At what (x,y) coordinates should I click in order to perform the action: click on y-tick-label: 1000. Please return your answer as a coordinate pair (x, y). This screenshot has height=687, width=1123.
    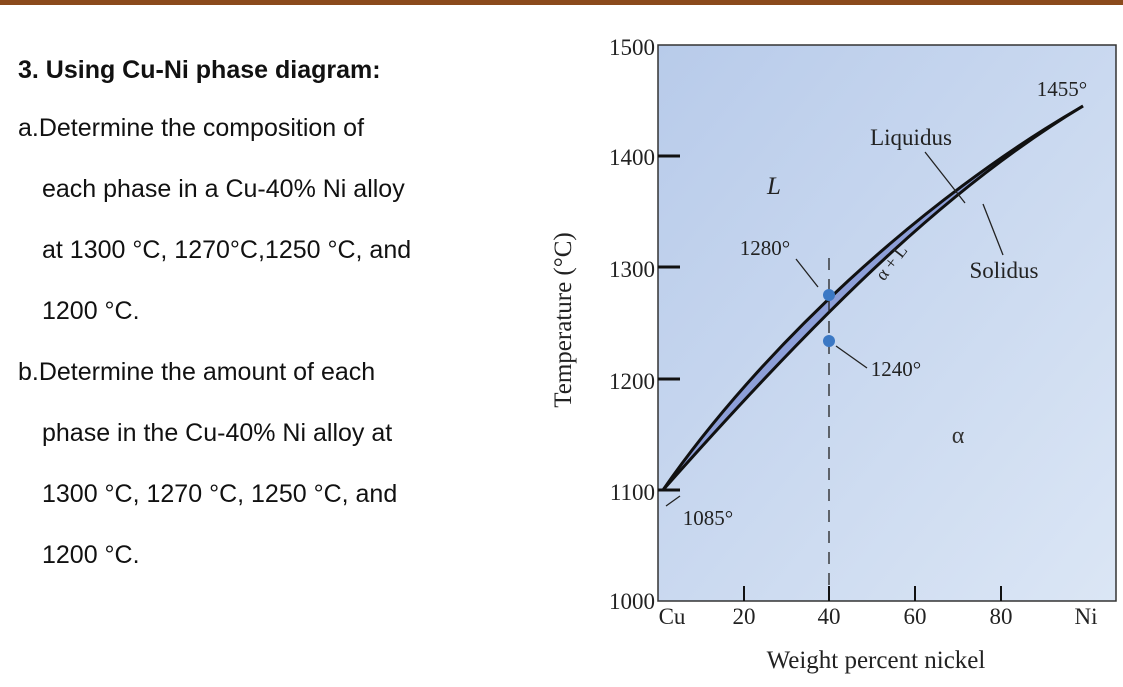
    Looking at the image, I should click on (632, 601).